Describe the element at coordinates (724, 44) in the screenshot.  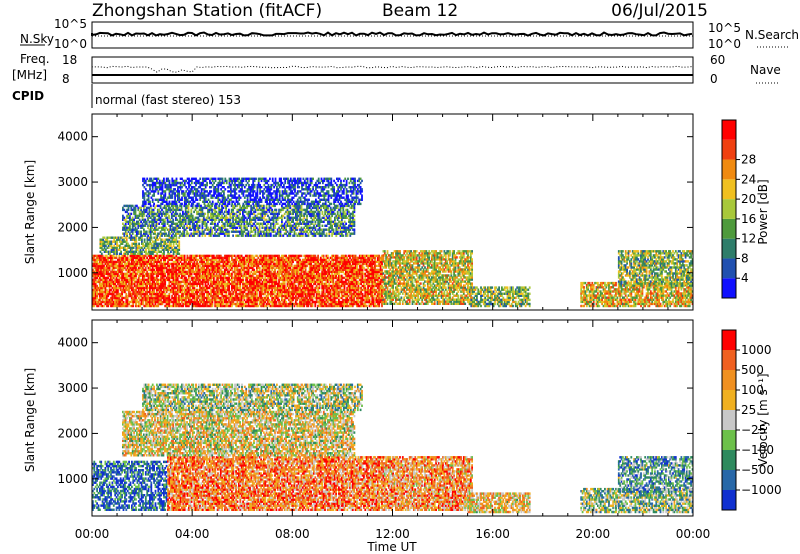
I see `nsky-right-tick-bottom: 10^0` at that location.